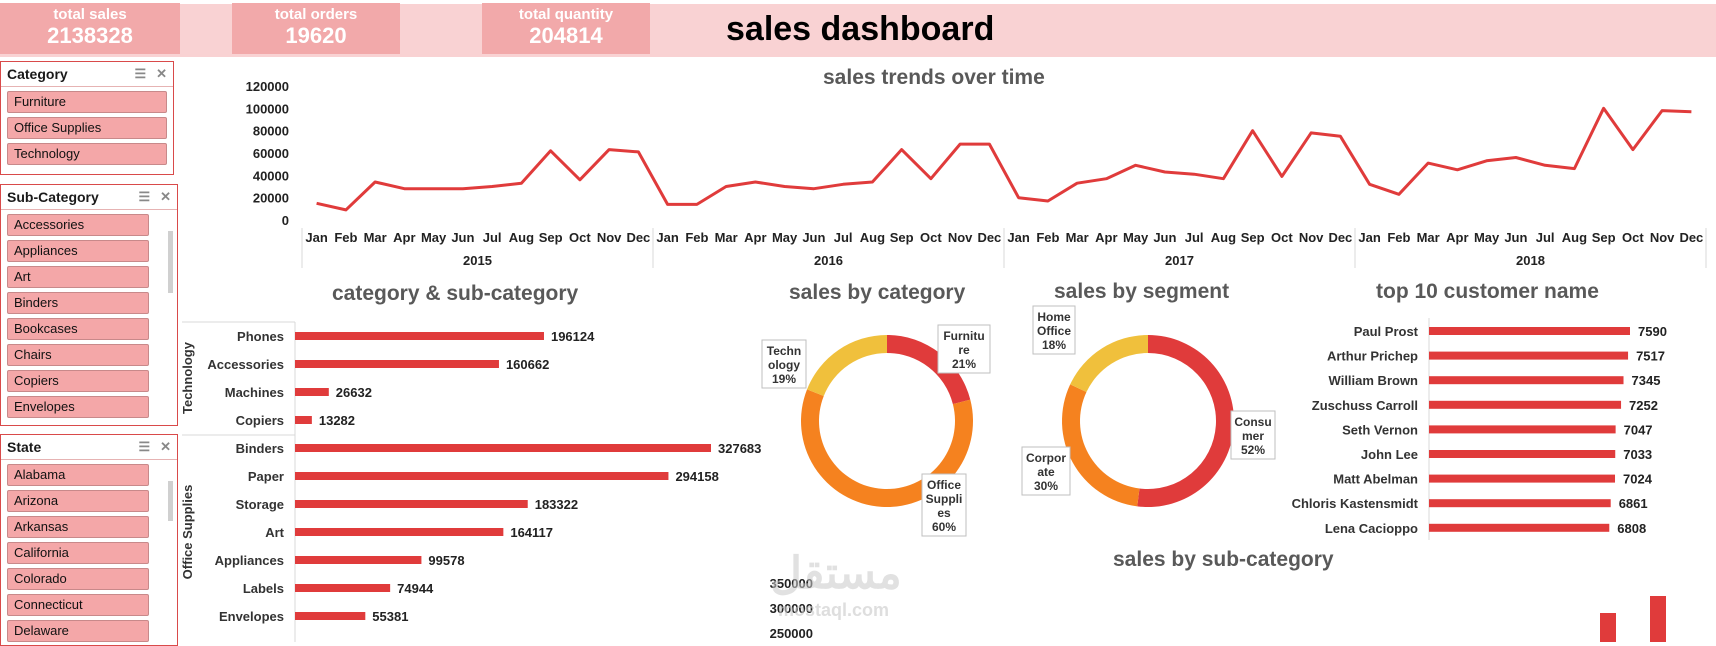 The image size is (1716, 646). What do you see at coordinates (1004, 159) in the screenshot?
I see `sales-trend-line` at bounding box center [1004, 159].